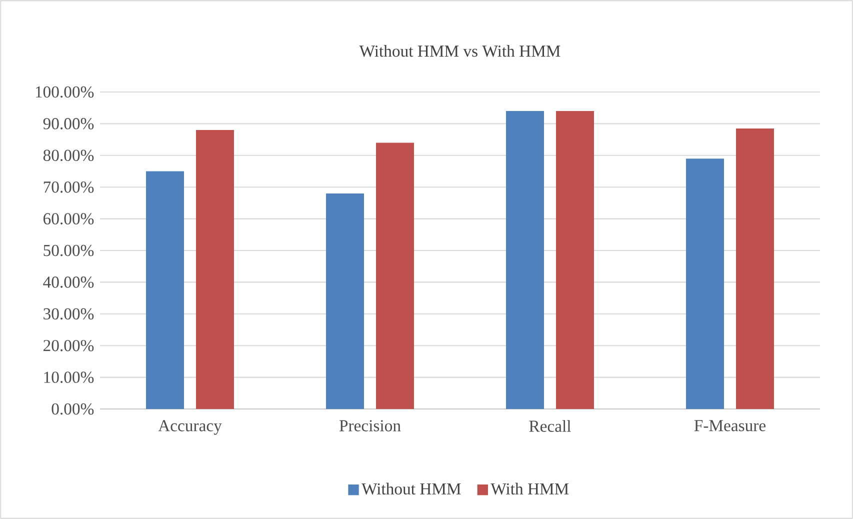 This screenshot has height=519, width=853. Describe the element at coordinates (69, 250) in the screenshot. I see `y-tick-label: 50.00%` at that location.